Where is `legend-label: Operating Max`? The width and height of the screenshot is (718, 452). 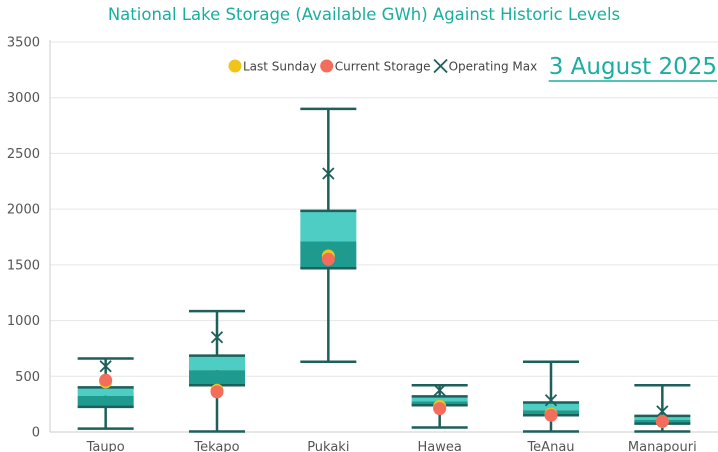
legend-label: Operating Max is located at coordinates (493, 67).